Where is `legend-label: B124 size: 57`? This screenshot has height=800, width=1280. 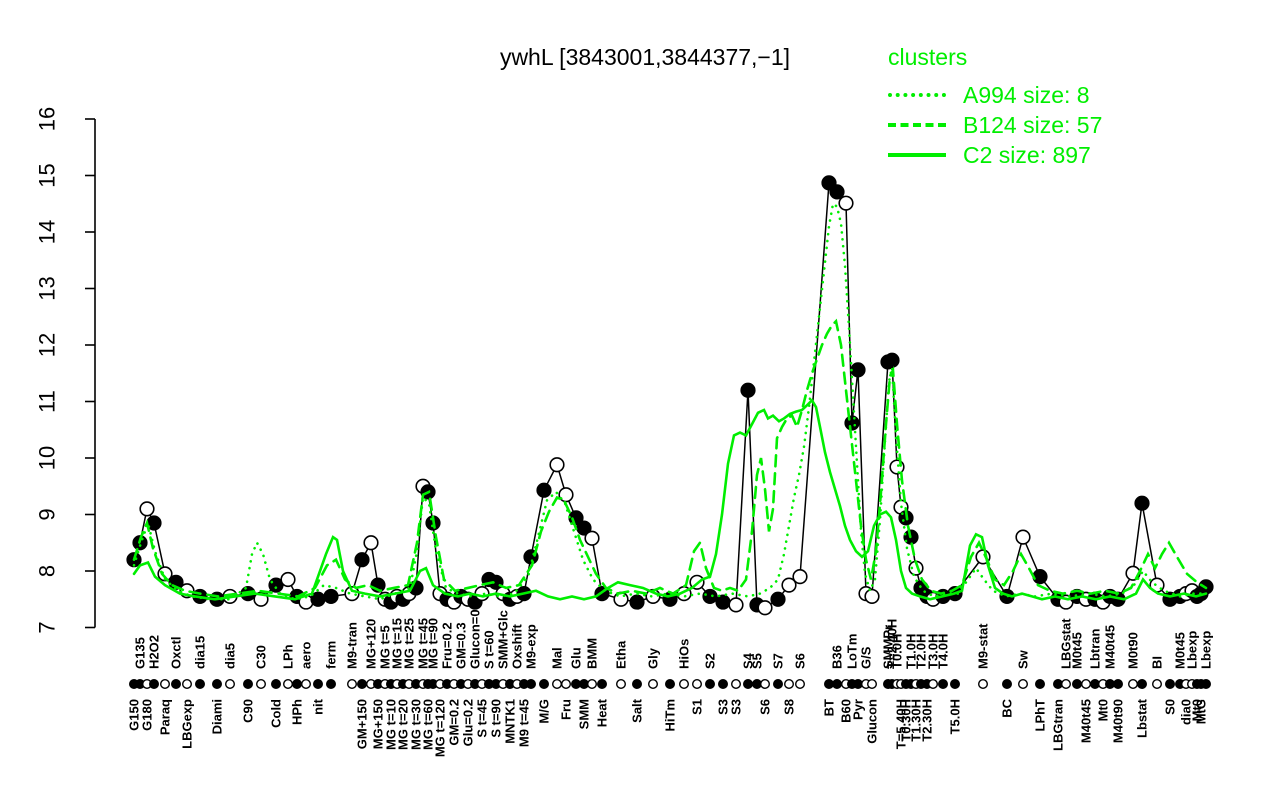
legend-label: B124 size: 57 is located at coordinates (1033, 124).